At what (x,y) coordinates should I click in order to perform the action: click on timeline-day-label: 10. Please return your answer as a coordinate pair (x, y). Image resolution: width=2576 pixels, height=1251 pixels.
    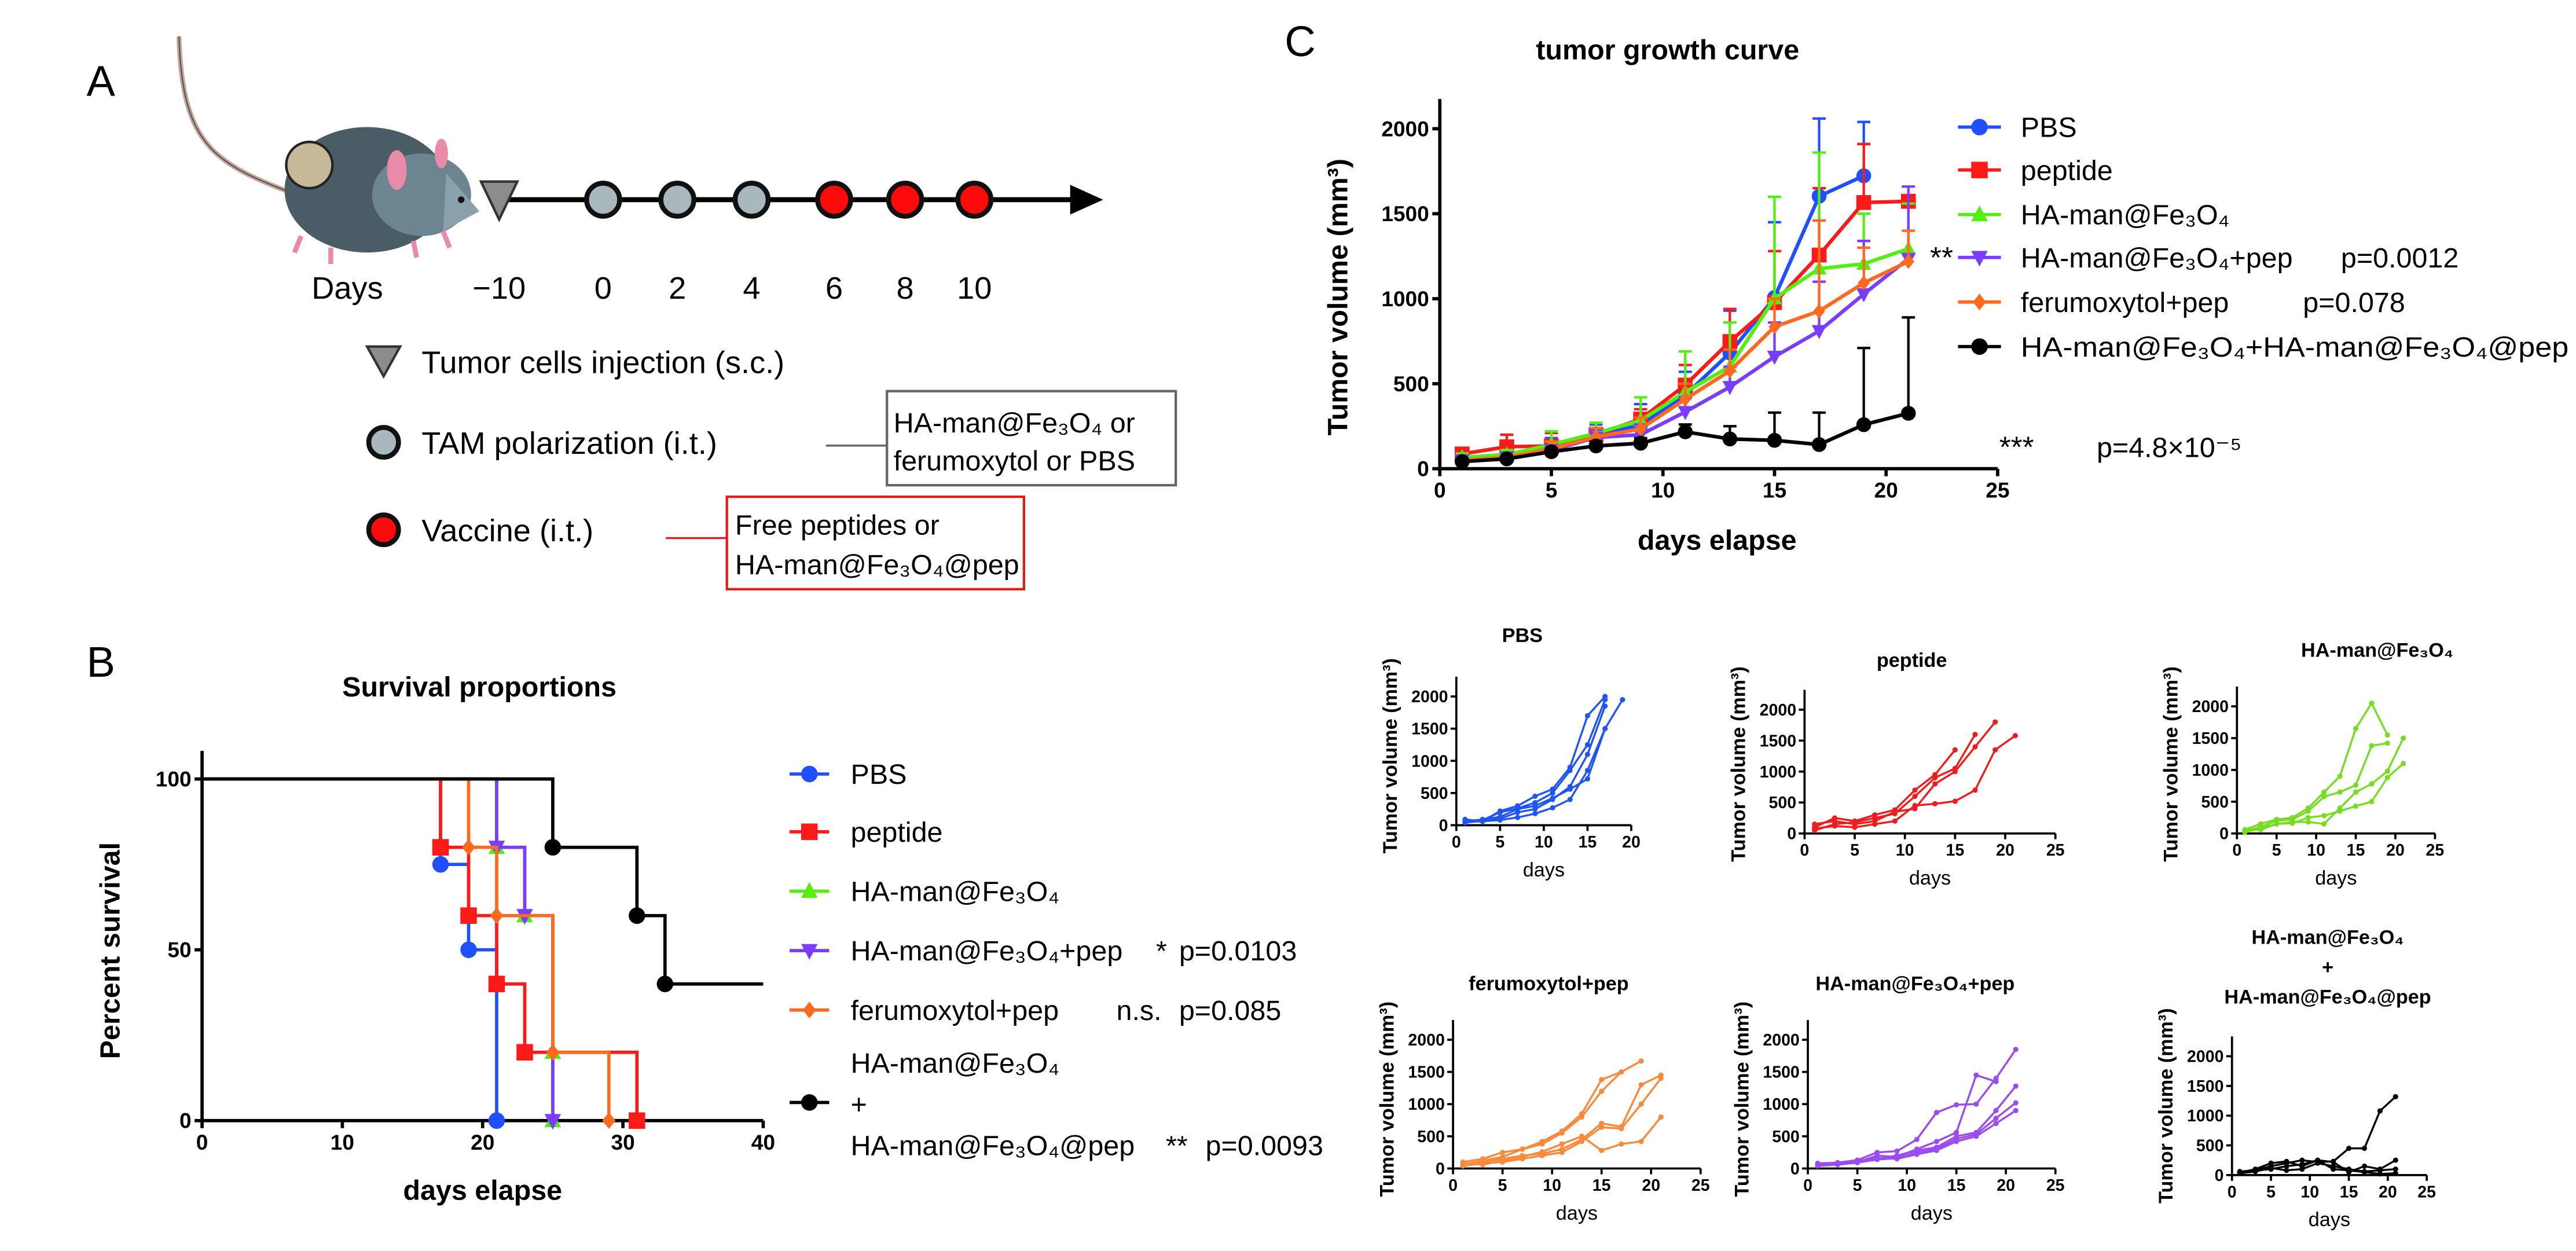
    Looking at the image, I should click on (974, 288).